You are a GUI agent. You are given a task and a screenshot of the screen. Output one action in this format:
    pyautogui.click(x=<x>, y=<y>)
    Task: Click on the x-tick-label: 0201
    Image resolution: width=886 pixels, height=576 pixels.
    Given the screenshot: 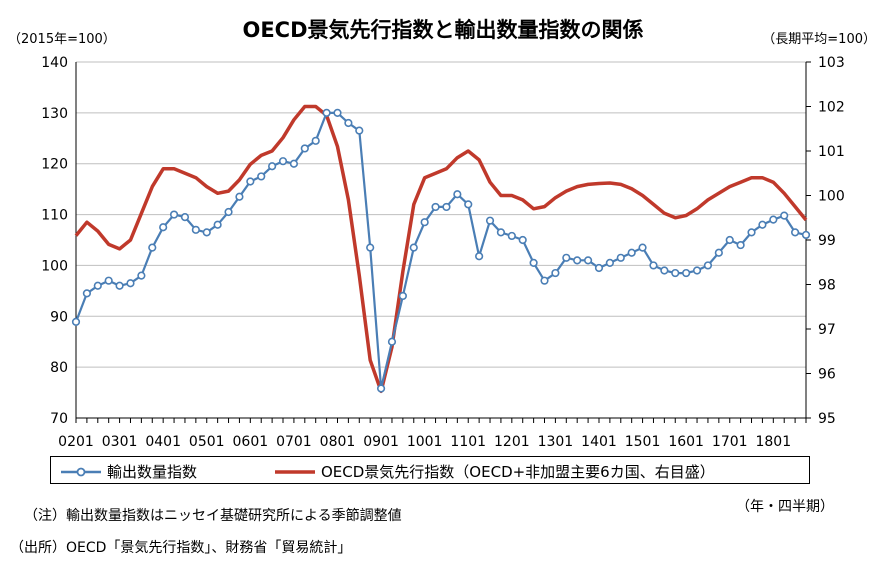 What is the action you would take?
    pyautogui.click(x=76, y=442)
    